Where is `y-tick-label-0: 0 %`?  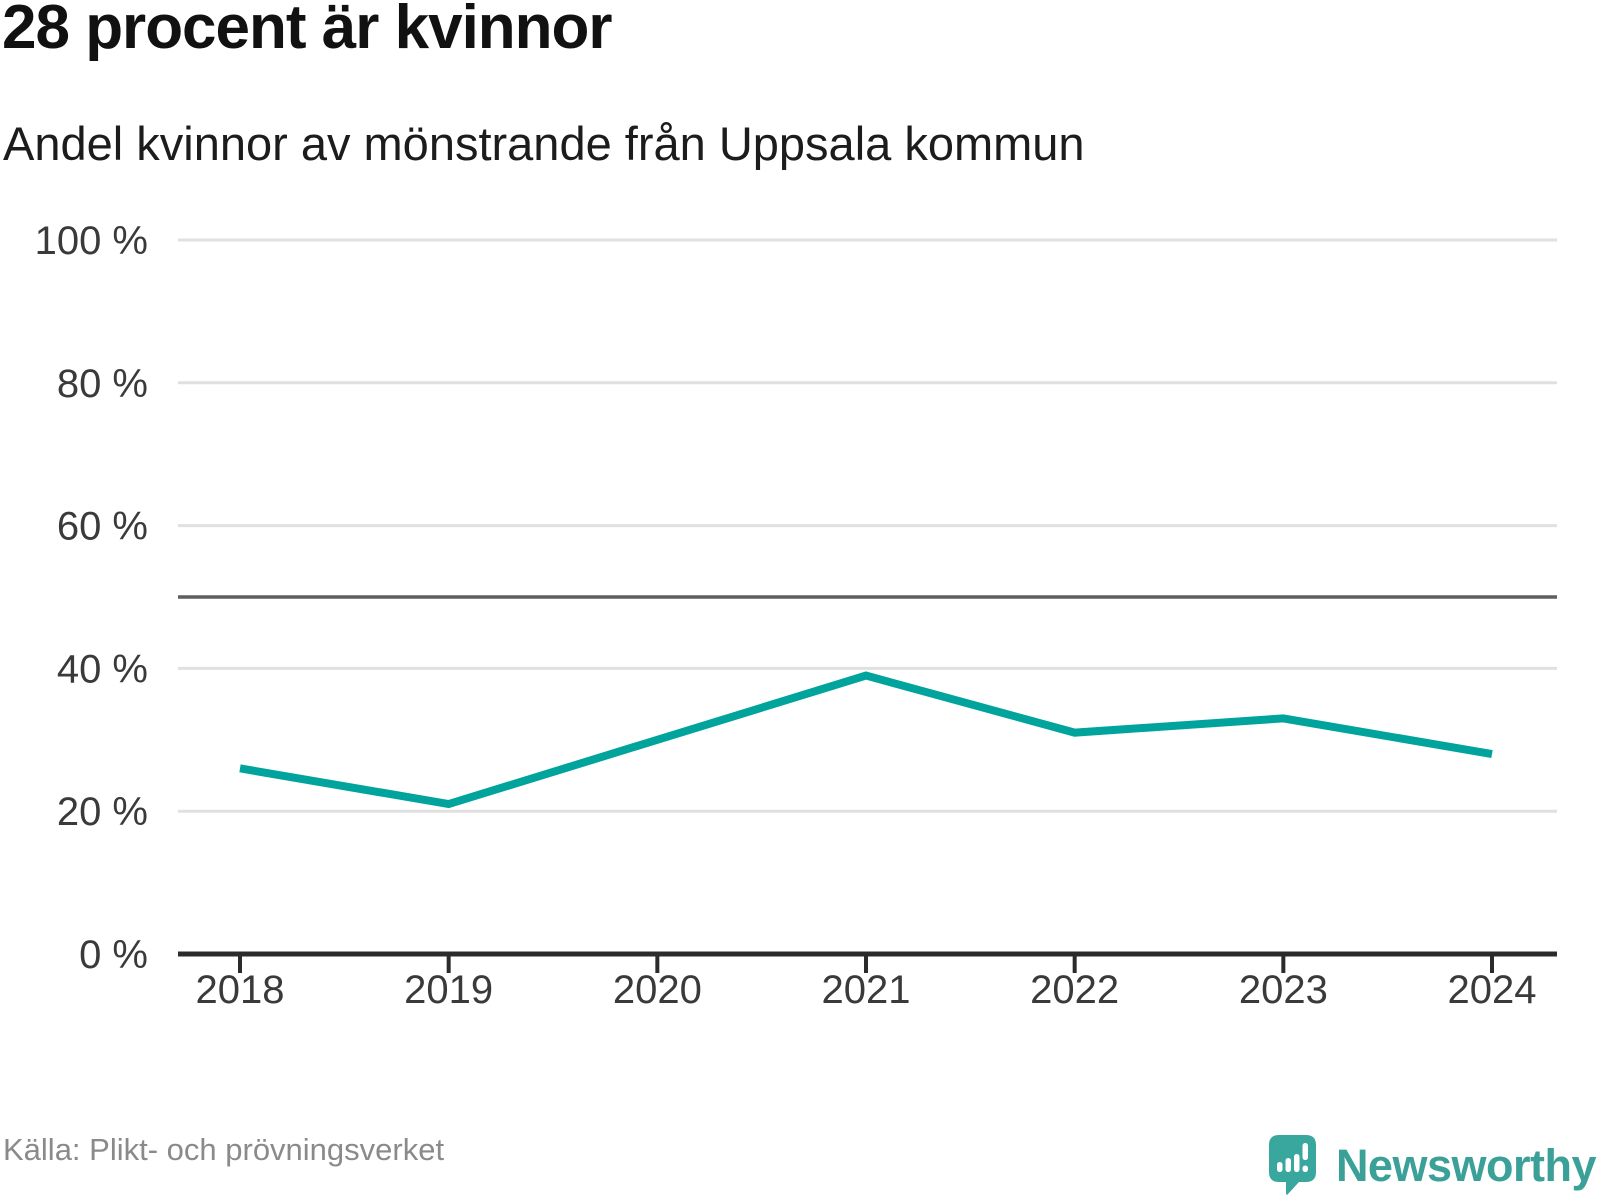
y-tick-label-0: 0 % is located at coordinates (113, 955).